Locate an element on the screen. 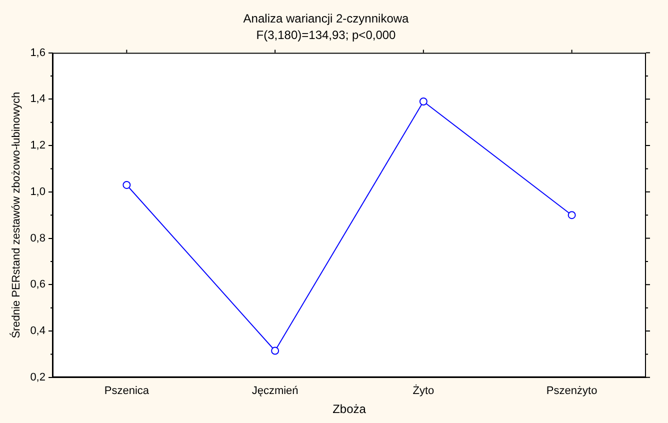  y-tick-label: 1,2 is located at coordinates (38, 146).